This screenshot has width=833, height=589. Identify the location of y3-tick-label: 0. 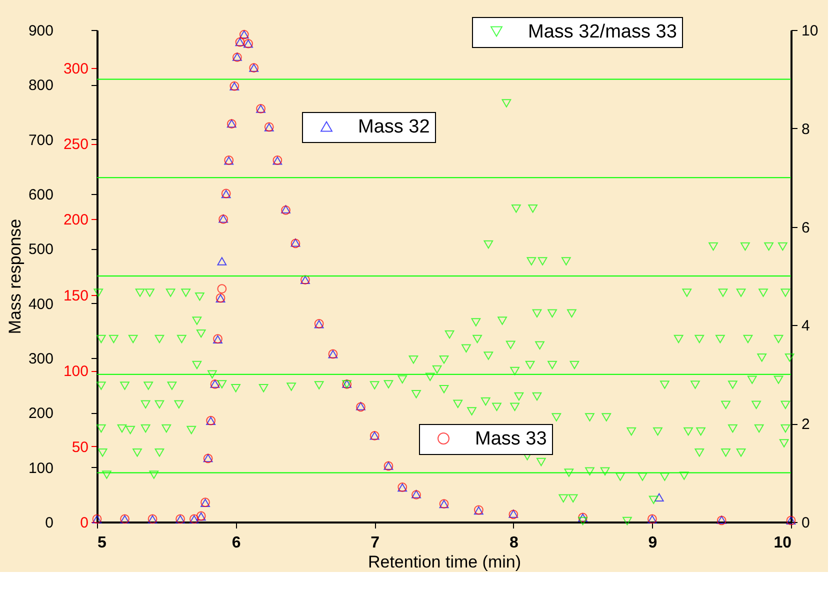
(84, 523).